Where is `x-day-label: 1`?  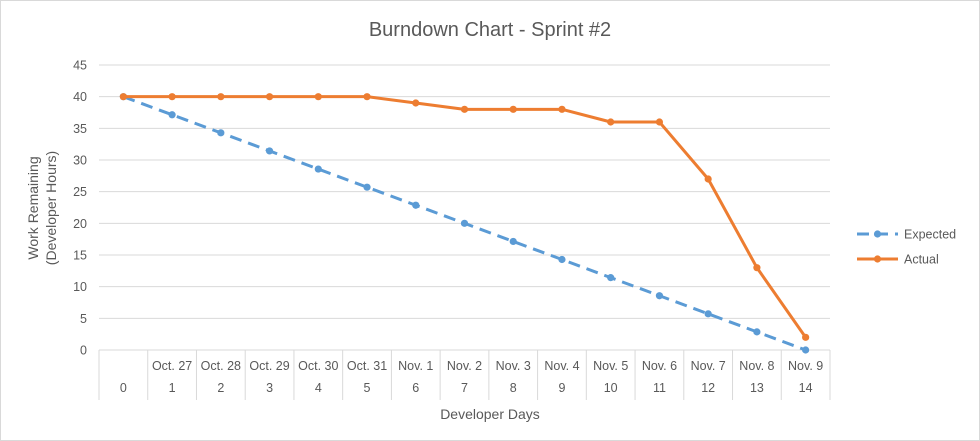
x-day-label: 1 is located at coordinates (172, 388).